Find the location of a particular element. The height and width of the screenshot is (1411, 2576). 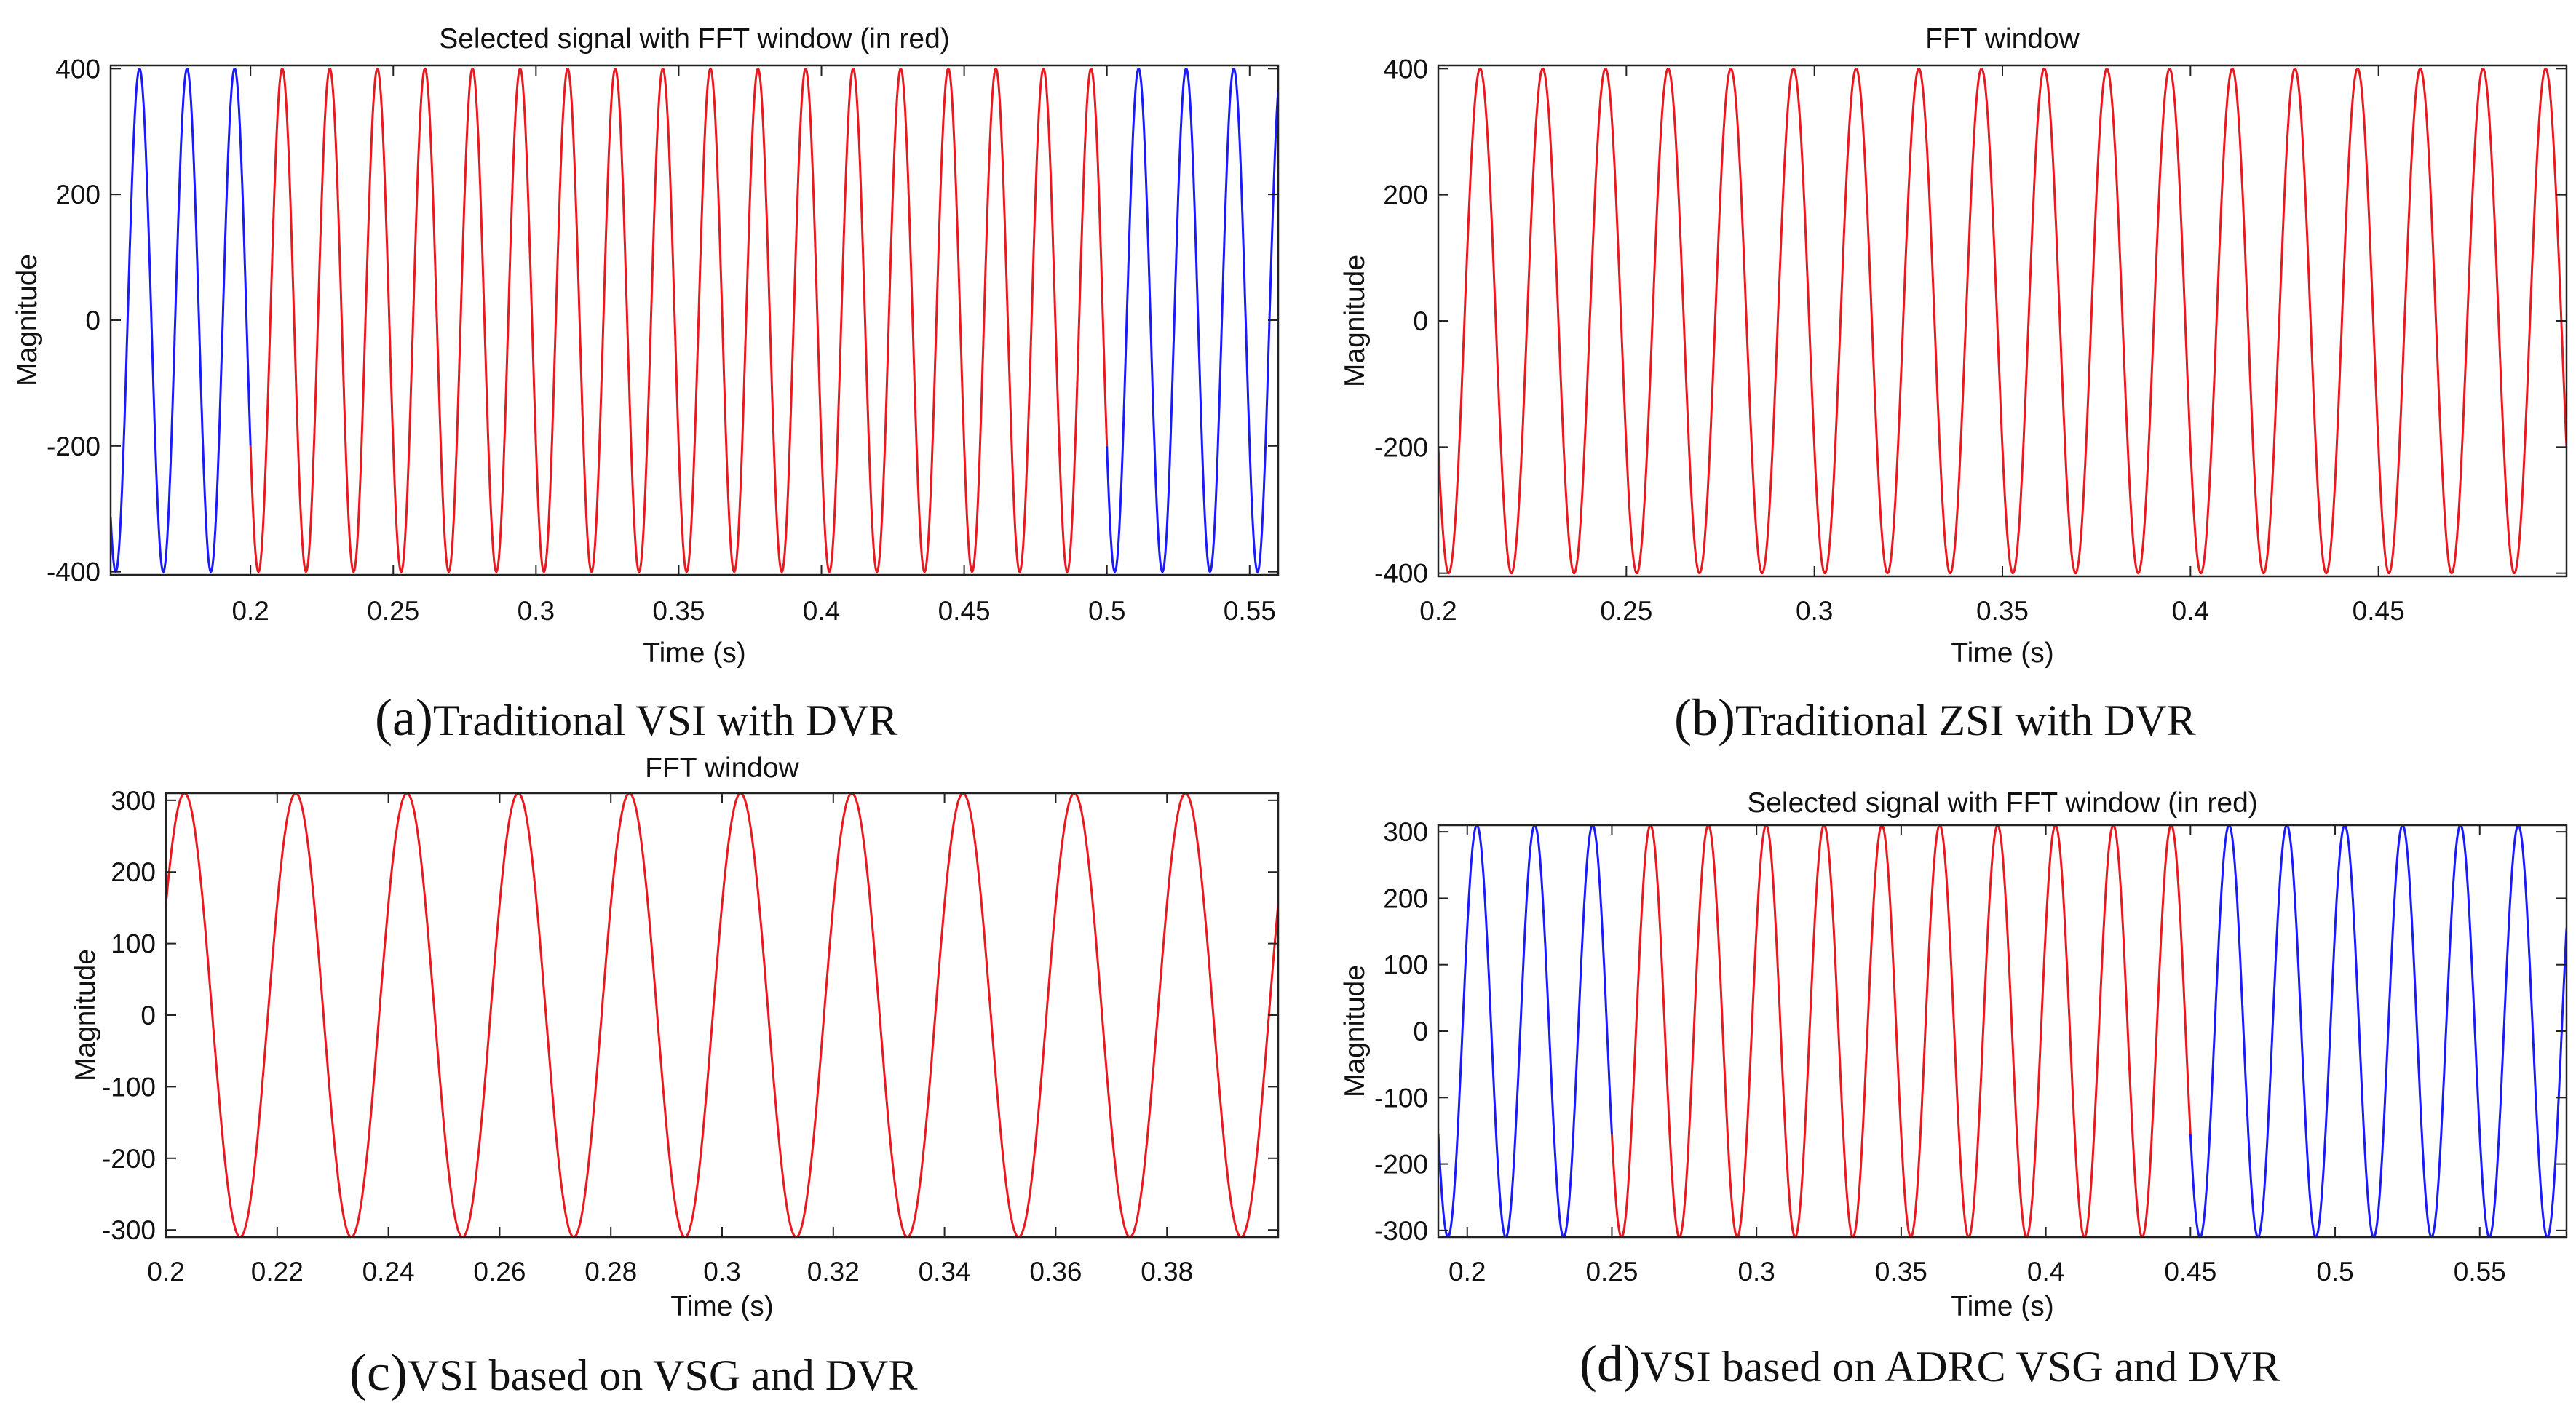

caption-letter: (d) is located at coordinates (1610, 1364).